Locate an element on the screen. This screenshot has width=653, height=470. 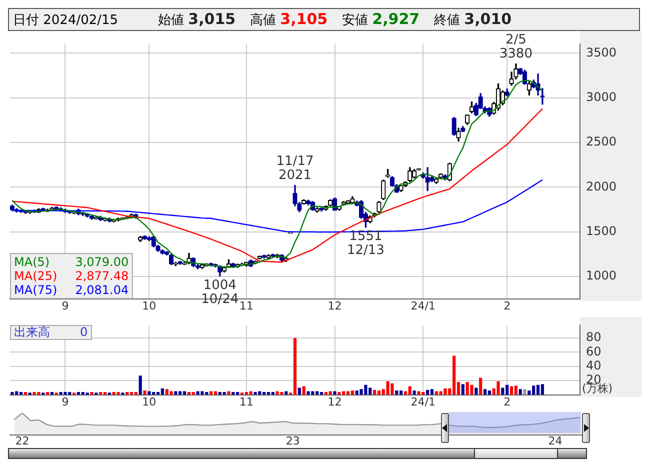
y-tick-label: 2000 is located at coordinates (601, 186).